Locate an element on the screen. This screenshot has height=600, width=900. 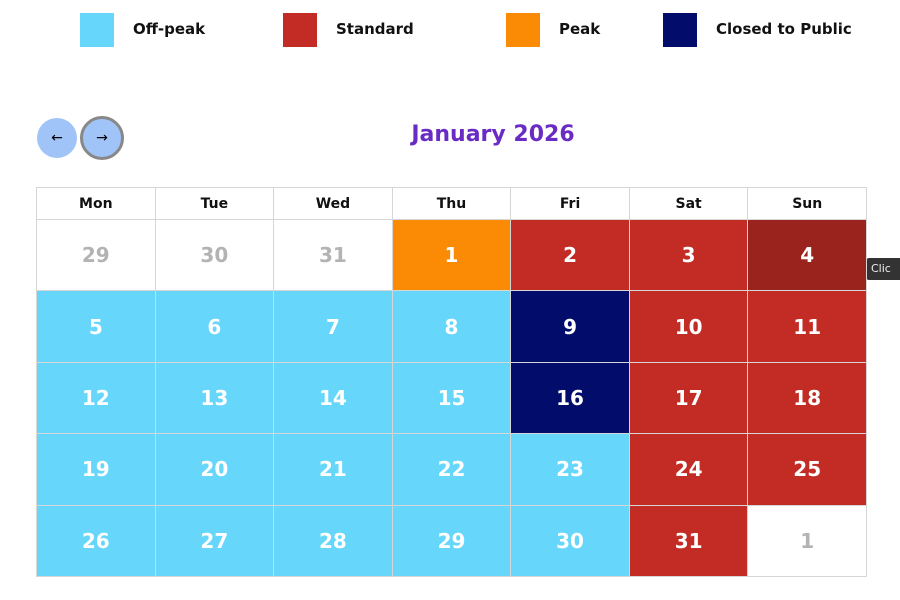
day-cell: 28 is located at coordinates (333, 540).